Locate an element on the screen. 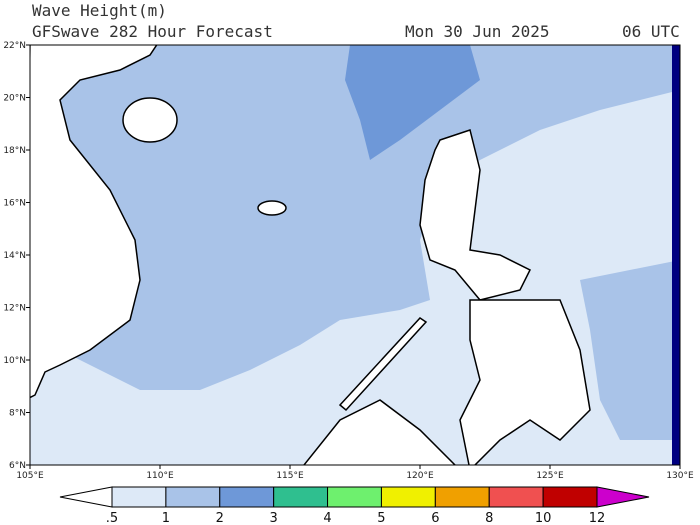 The width and height of the screenshot is (700, 525). colorbar: .5 1 2 3 4 5 6 8 10 12 is located at coordinates (354, 505).